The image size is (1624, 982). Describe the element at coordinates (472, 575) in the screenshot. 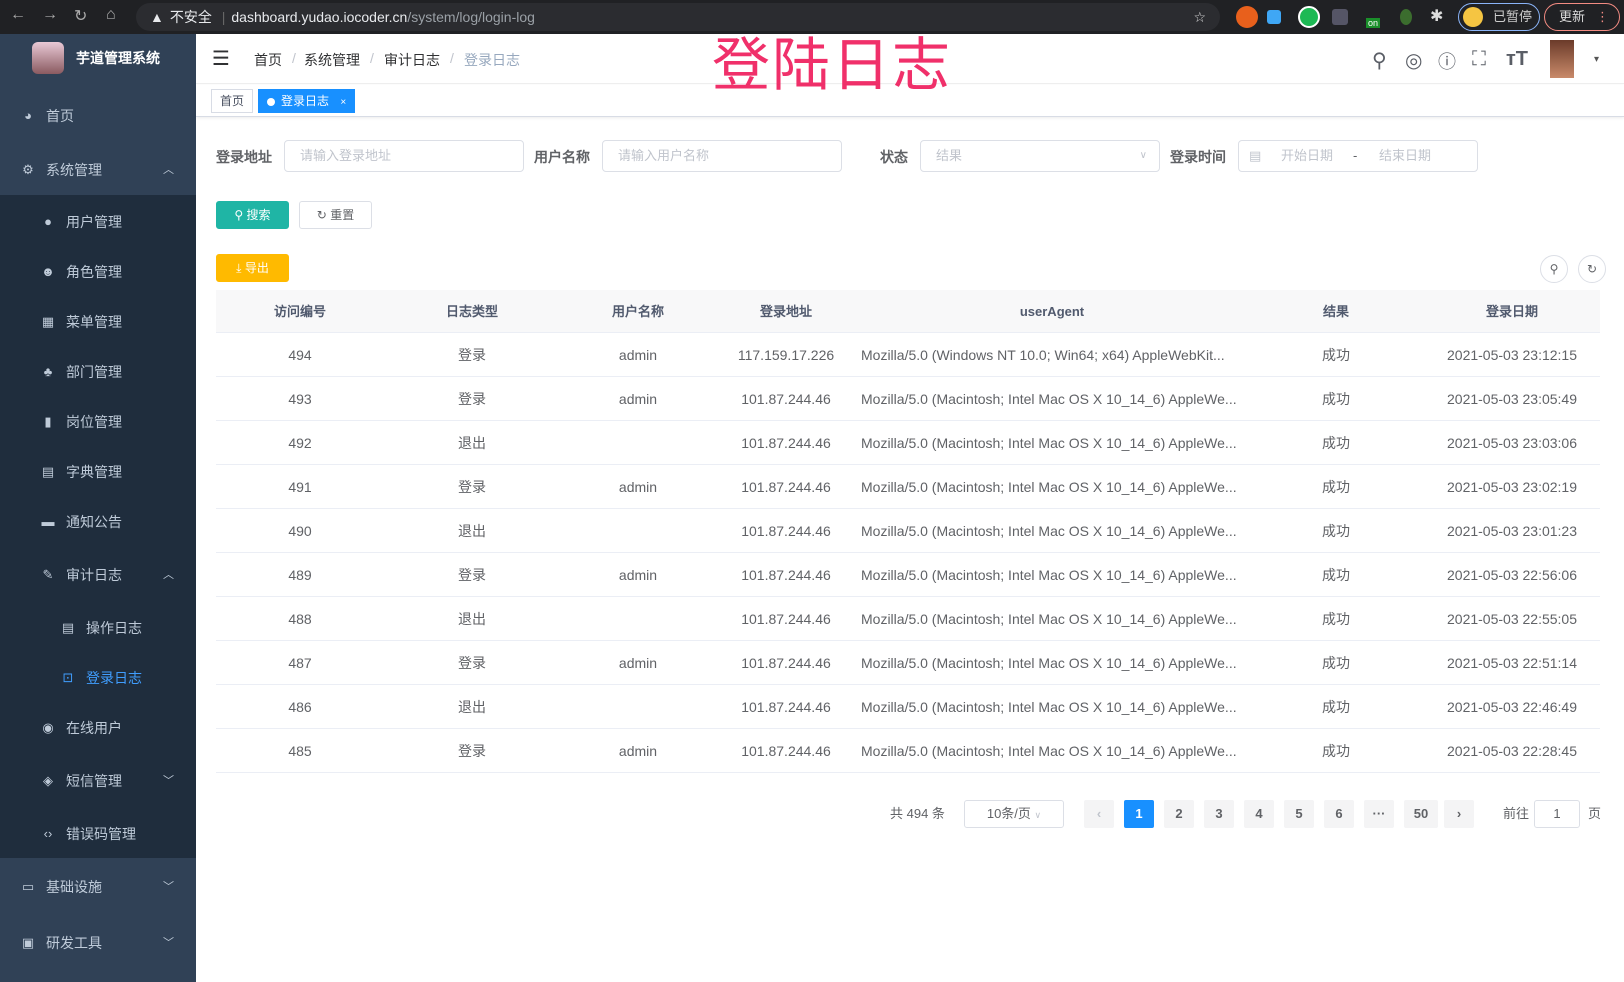

I see `table-cell: 登录` at that location.